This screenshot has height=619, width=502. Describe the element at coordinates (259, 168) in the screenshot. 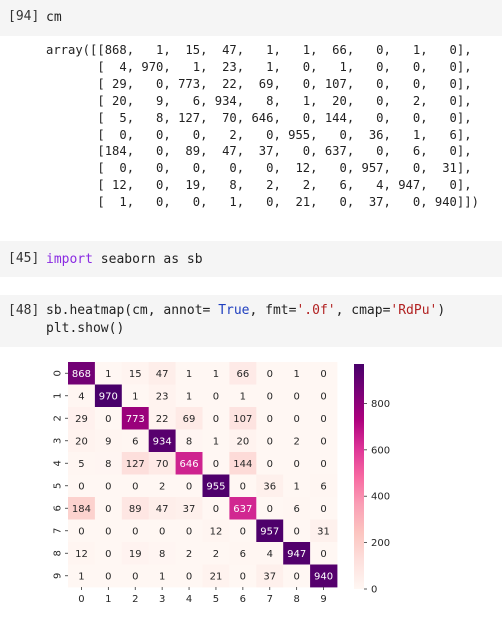

I see `array-output-line: [ 0, 0, 0, 0, 0, 12, 0, 957, 0, 31],` at that location.